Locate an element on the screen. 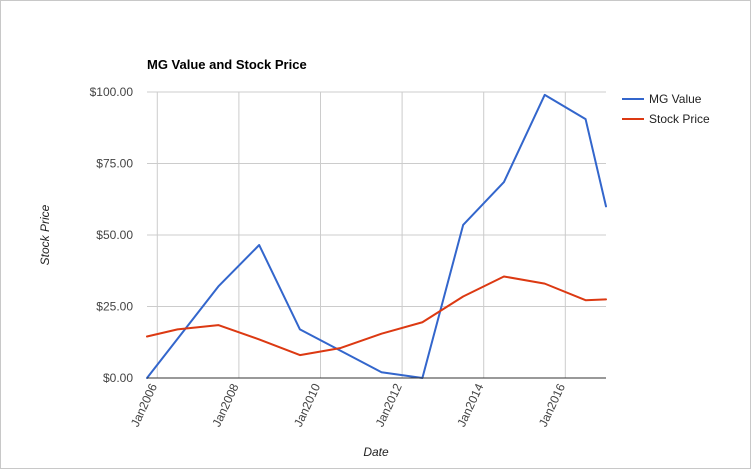 Image resolution: width=751 pixels, height=469 pixels. x-tick-label: Jan2016 is located at coordinates (552, 405).